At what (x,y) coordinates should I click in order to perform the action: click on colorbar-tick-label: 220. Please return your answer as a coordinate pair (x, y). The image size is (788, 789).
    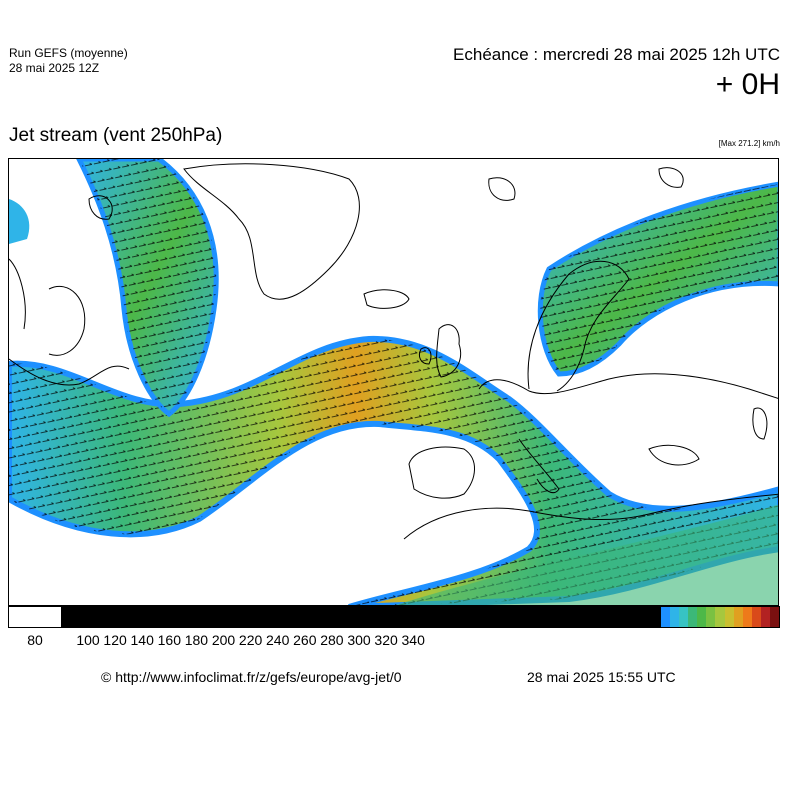
    Looking at the image, I should click on (250, 640).